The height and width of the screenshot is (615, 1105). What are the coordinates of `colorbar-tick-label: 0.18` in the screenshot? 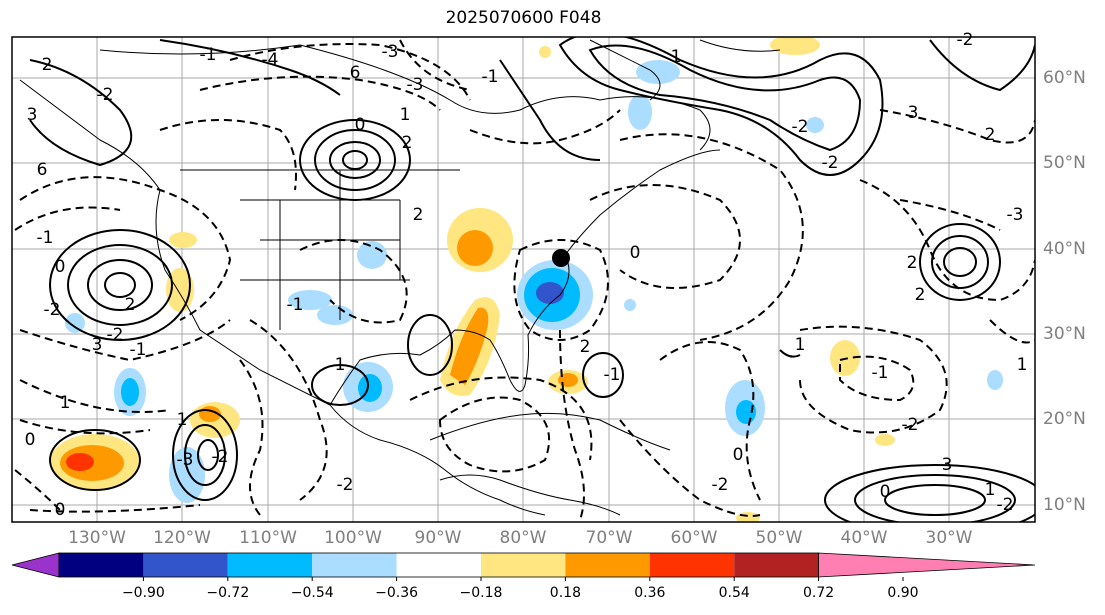 It's located at (565, 593).